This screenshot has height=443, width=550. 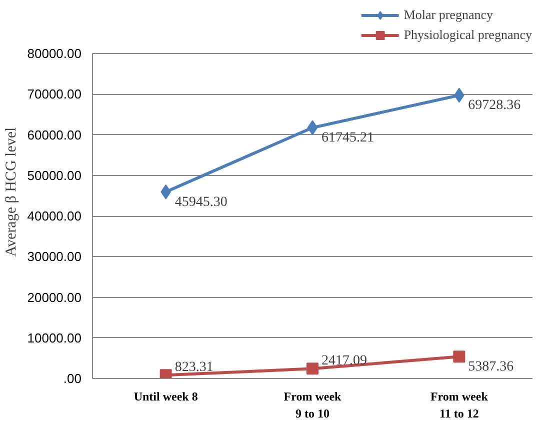 I want to click on data-label: 2417.09, so click(x=344, y=361).